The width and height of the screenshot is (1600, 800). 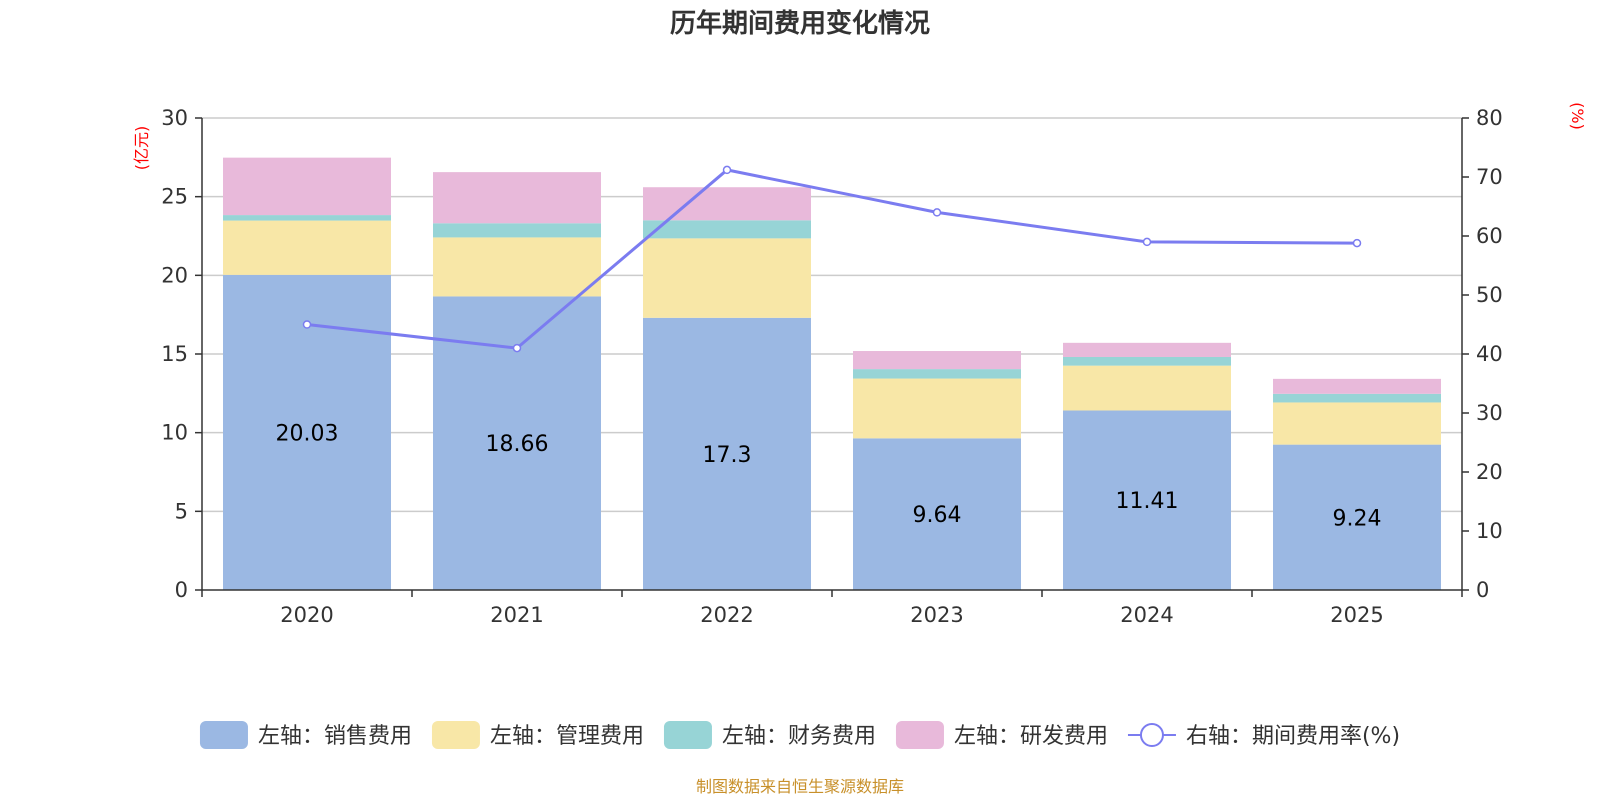 I want to click on bar-labels: 20.03 18.66 17.3 9.64 11.41 9.24, so click(x=829, y=476).